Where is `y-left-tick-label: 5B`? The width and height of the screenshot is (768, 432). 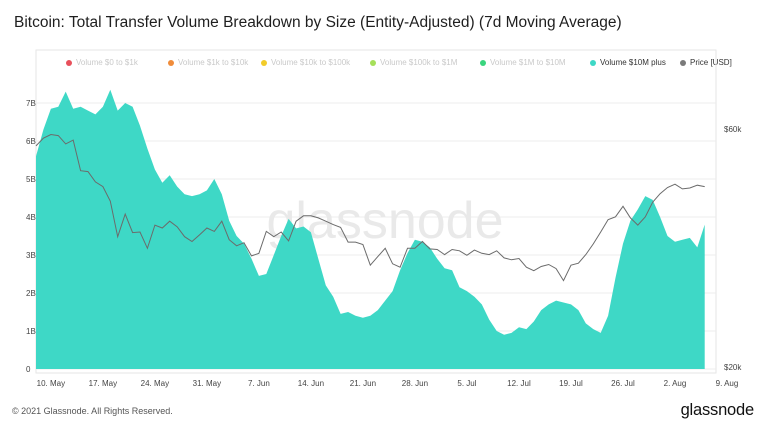 y-left-tick-label: 5B is located at coordinates (31, 179).